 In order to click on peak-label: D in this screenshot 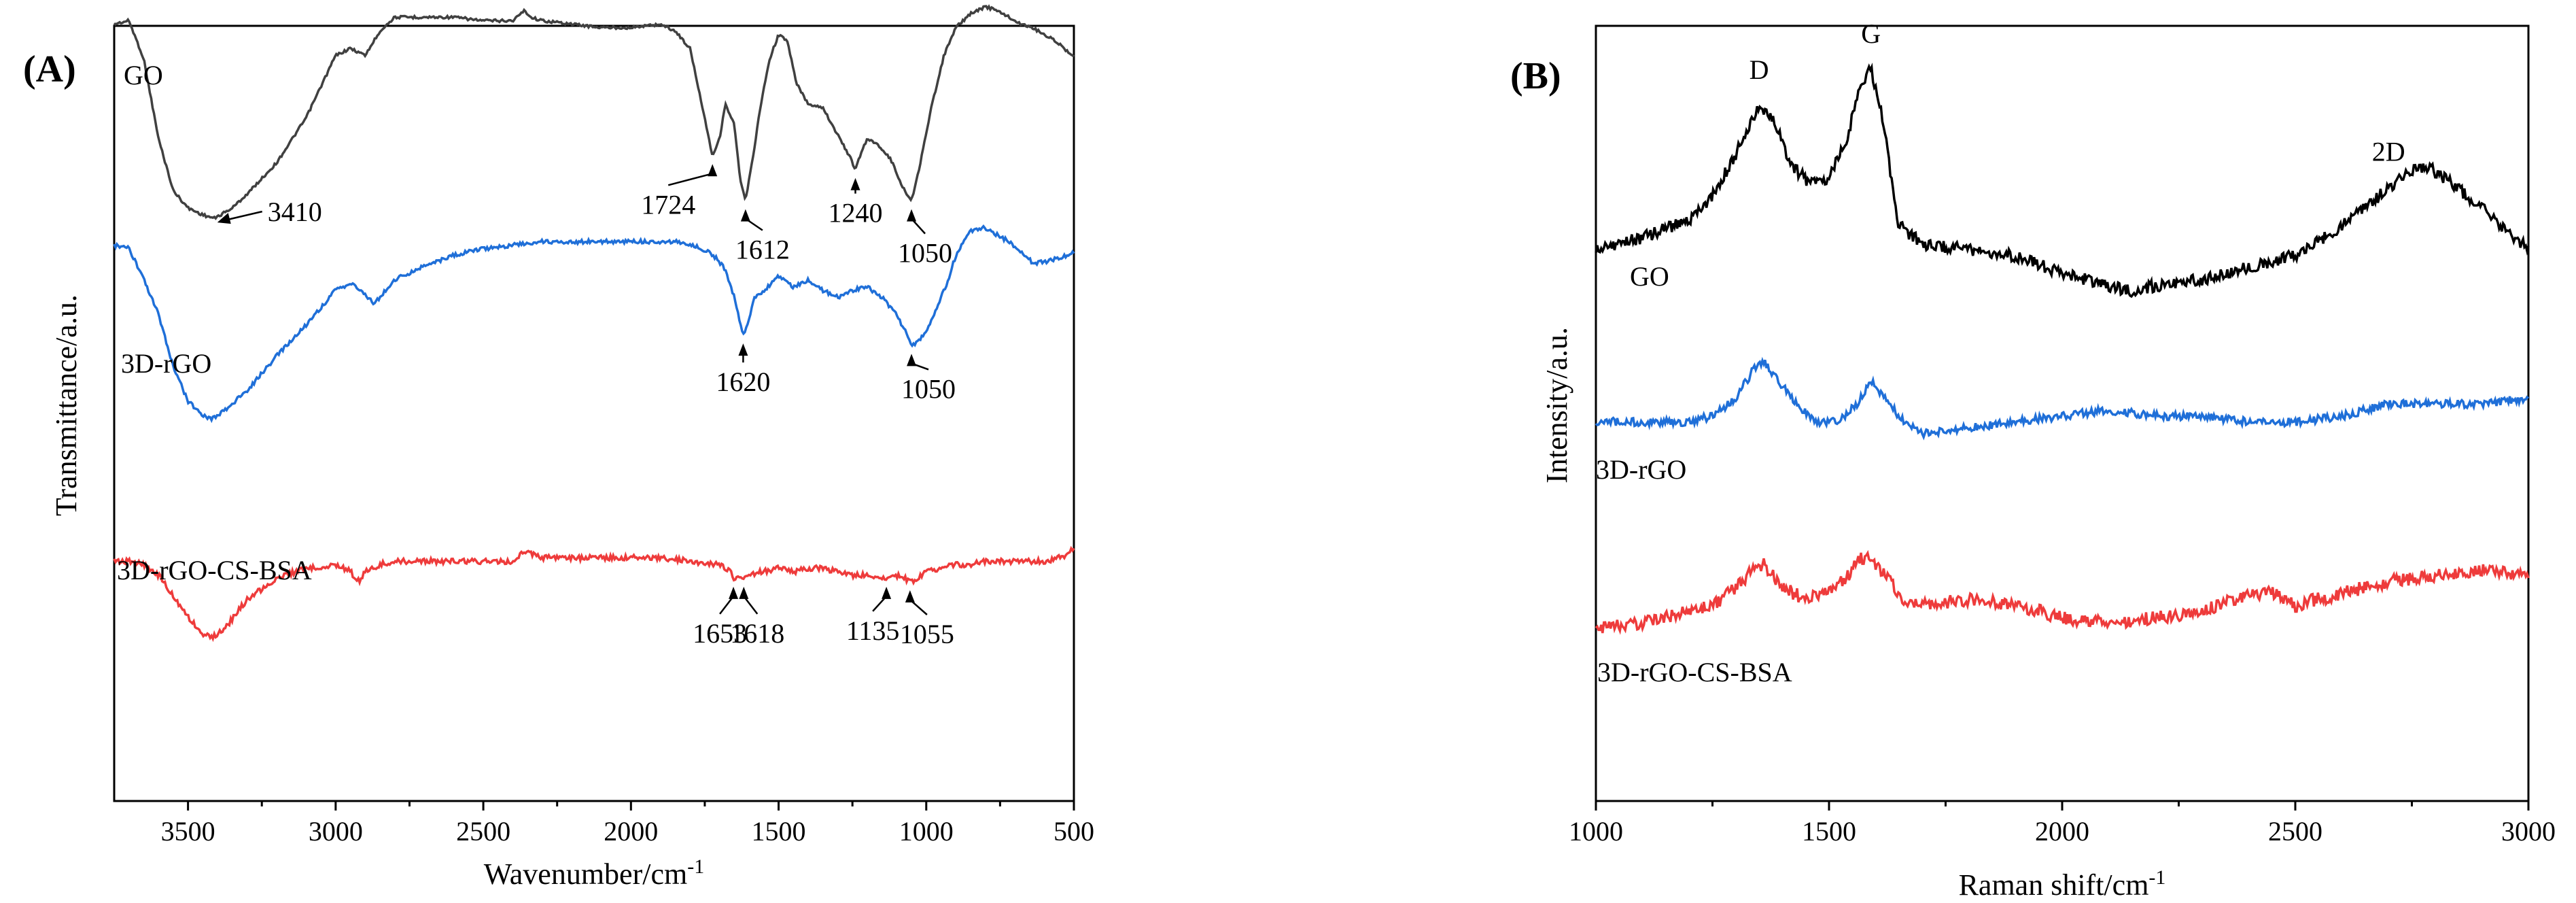, I will do `click(1759, 69)`.